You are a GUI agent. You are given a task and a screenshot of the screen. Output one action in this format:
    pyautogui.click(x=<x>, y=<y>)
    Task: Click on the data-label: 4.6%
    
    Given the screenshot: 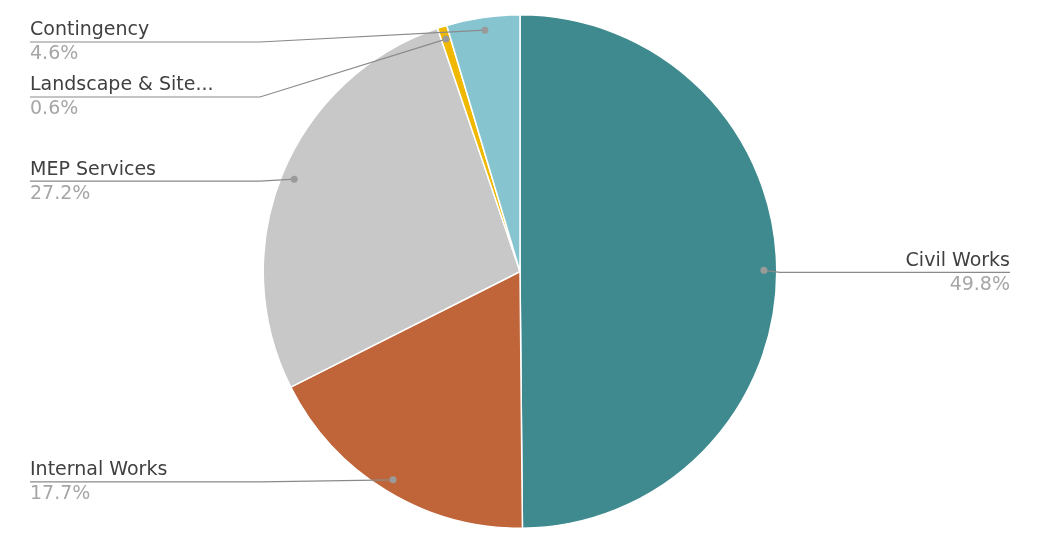 What is the action you would take?
    pyautogui.click(x=54, y=52)
    